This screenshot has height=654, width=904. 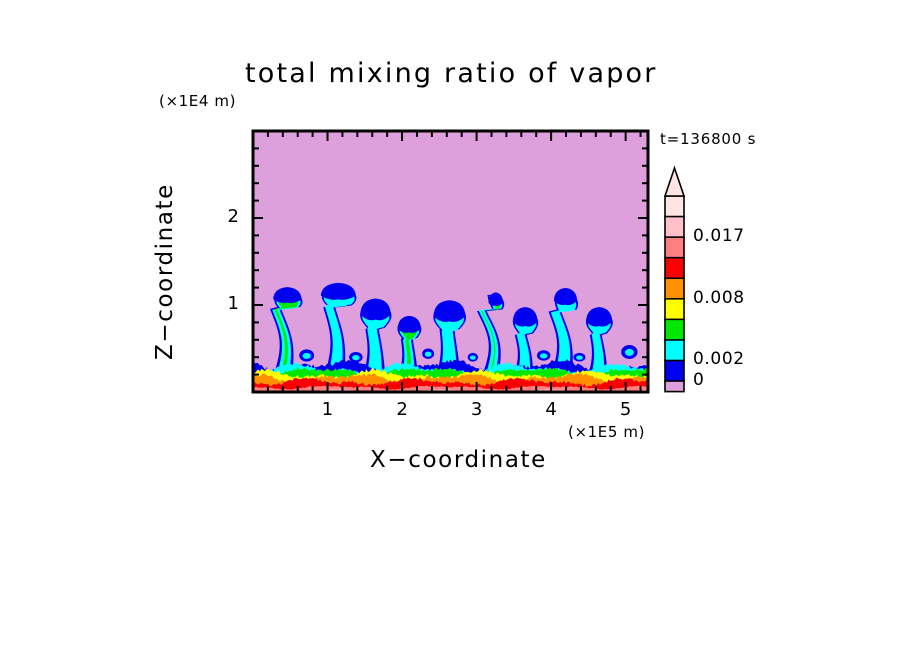 I want to click on y-tick-label: 1, so click(x=233, y=303).